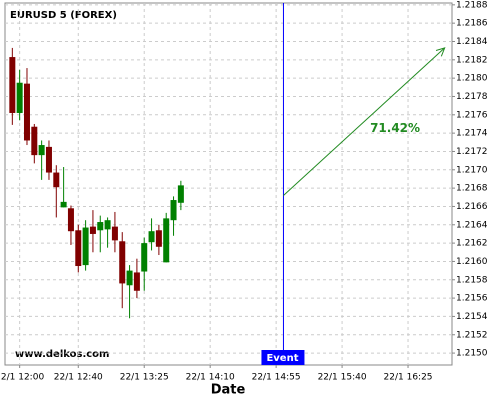 This screenshot has height=400, width=500. What do you see at coordinates (472, 335) in the screenshot?
I see `y-tick-label: 1.2152` at bounding box center [472, 335].